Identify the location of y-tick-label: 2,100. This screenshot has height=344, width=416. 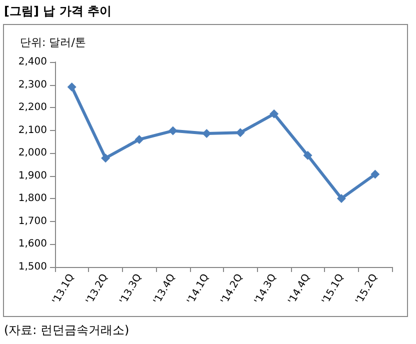
(32, 130).